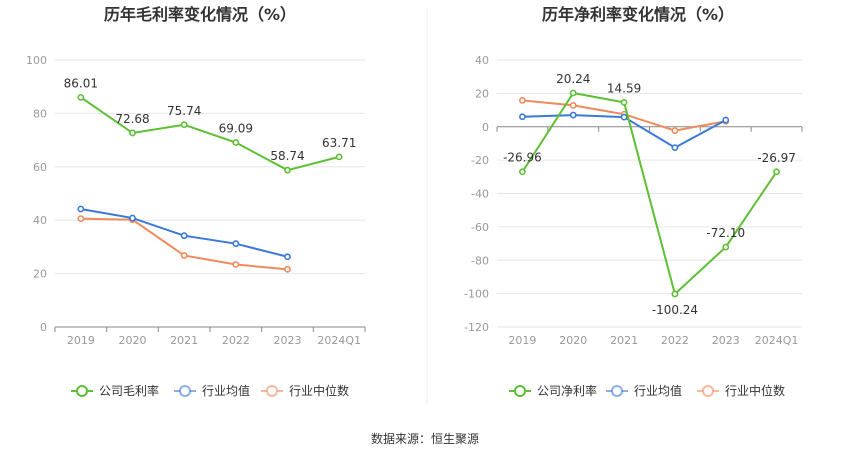  What do you see at coordinates (480, 194) in the screenshot?
I see `y-tick-label: -40` at bounding box center [480, 194].